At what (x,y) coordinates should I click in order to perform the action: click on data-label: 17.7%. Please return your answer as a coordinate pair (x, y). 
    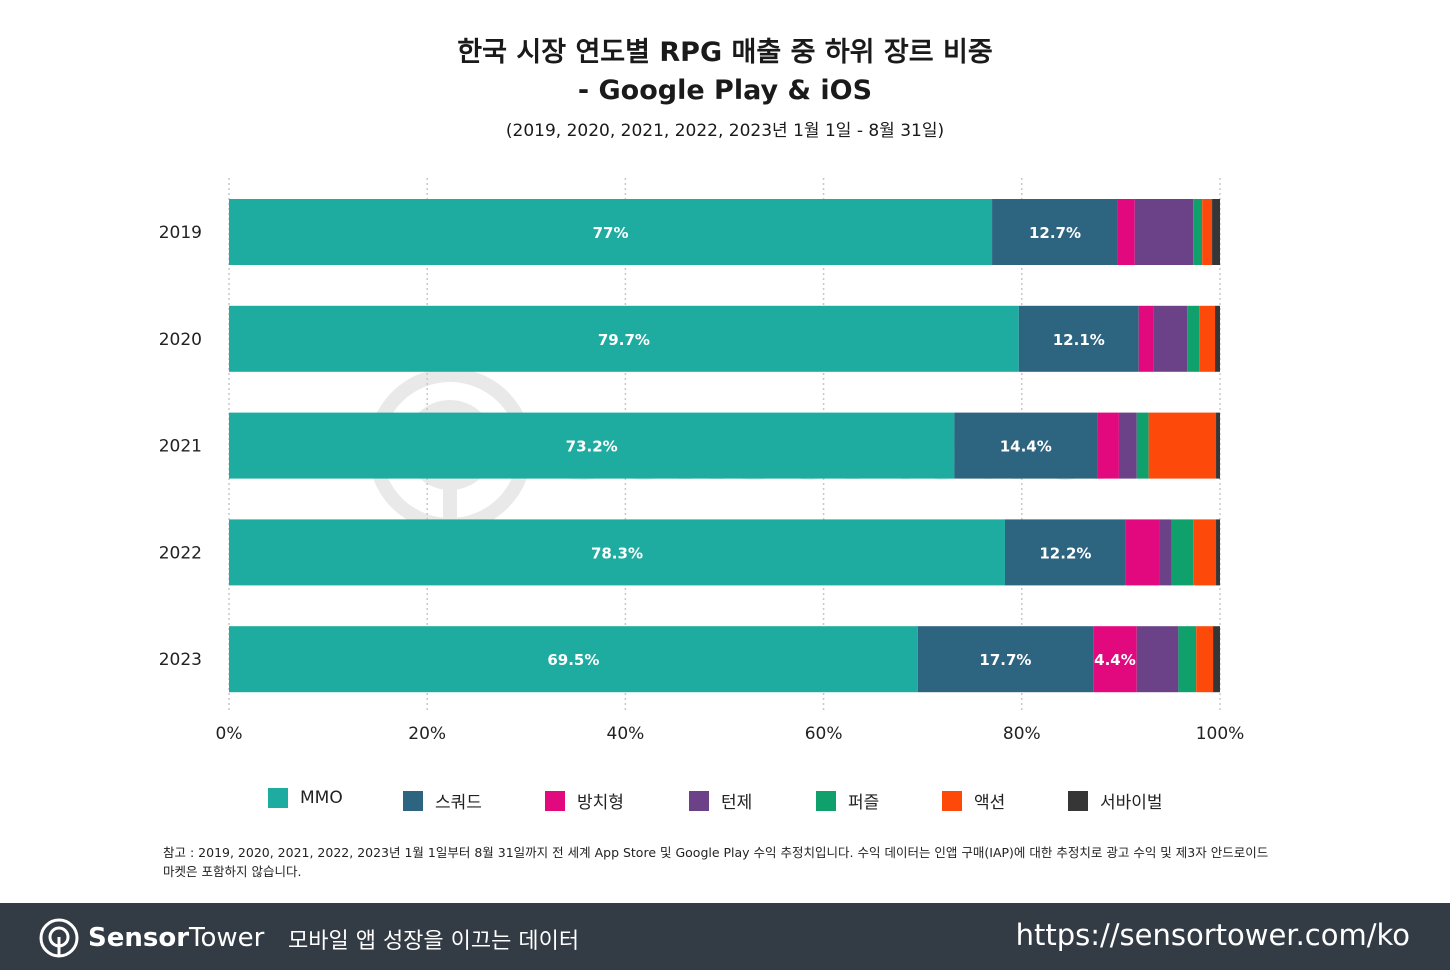
    Looking at the image, I should click on (1005, 660).